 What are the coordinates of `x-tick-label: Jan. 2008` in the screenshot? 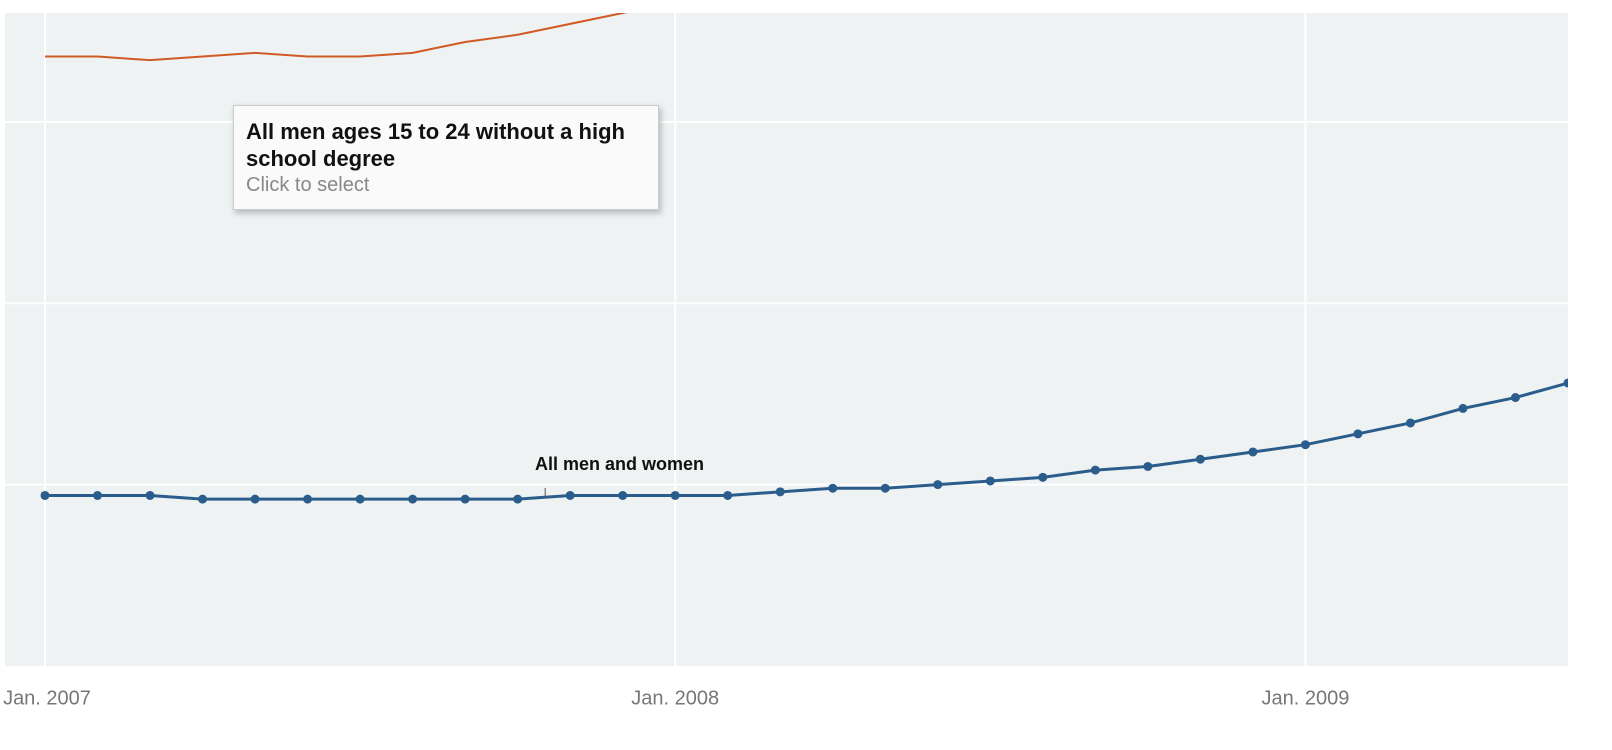 It's located at (675, 698).